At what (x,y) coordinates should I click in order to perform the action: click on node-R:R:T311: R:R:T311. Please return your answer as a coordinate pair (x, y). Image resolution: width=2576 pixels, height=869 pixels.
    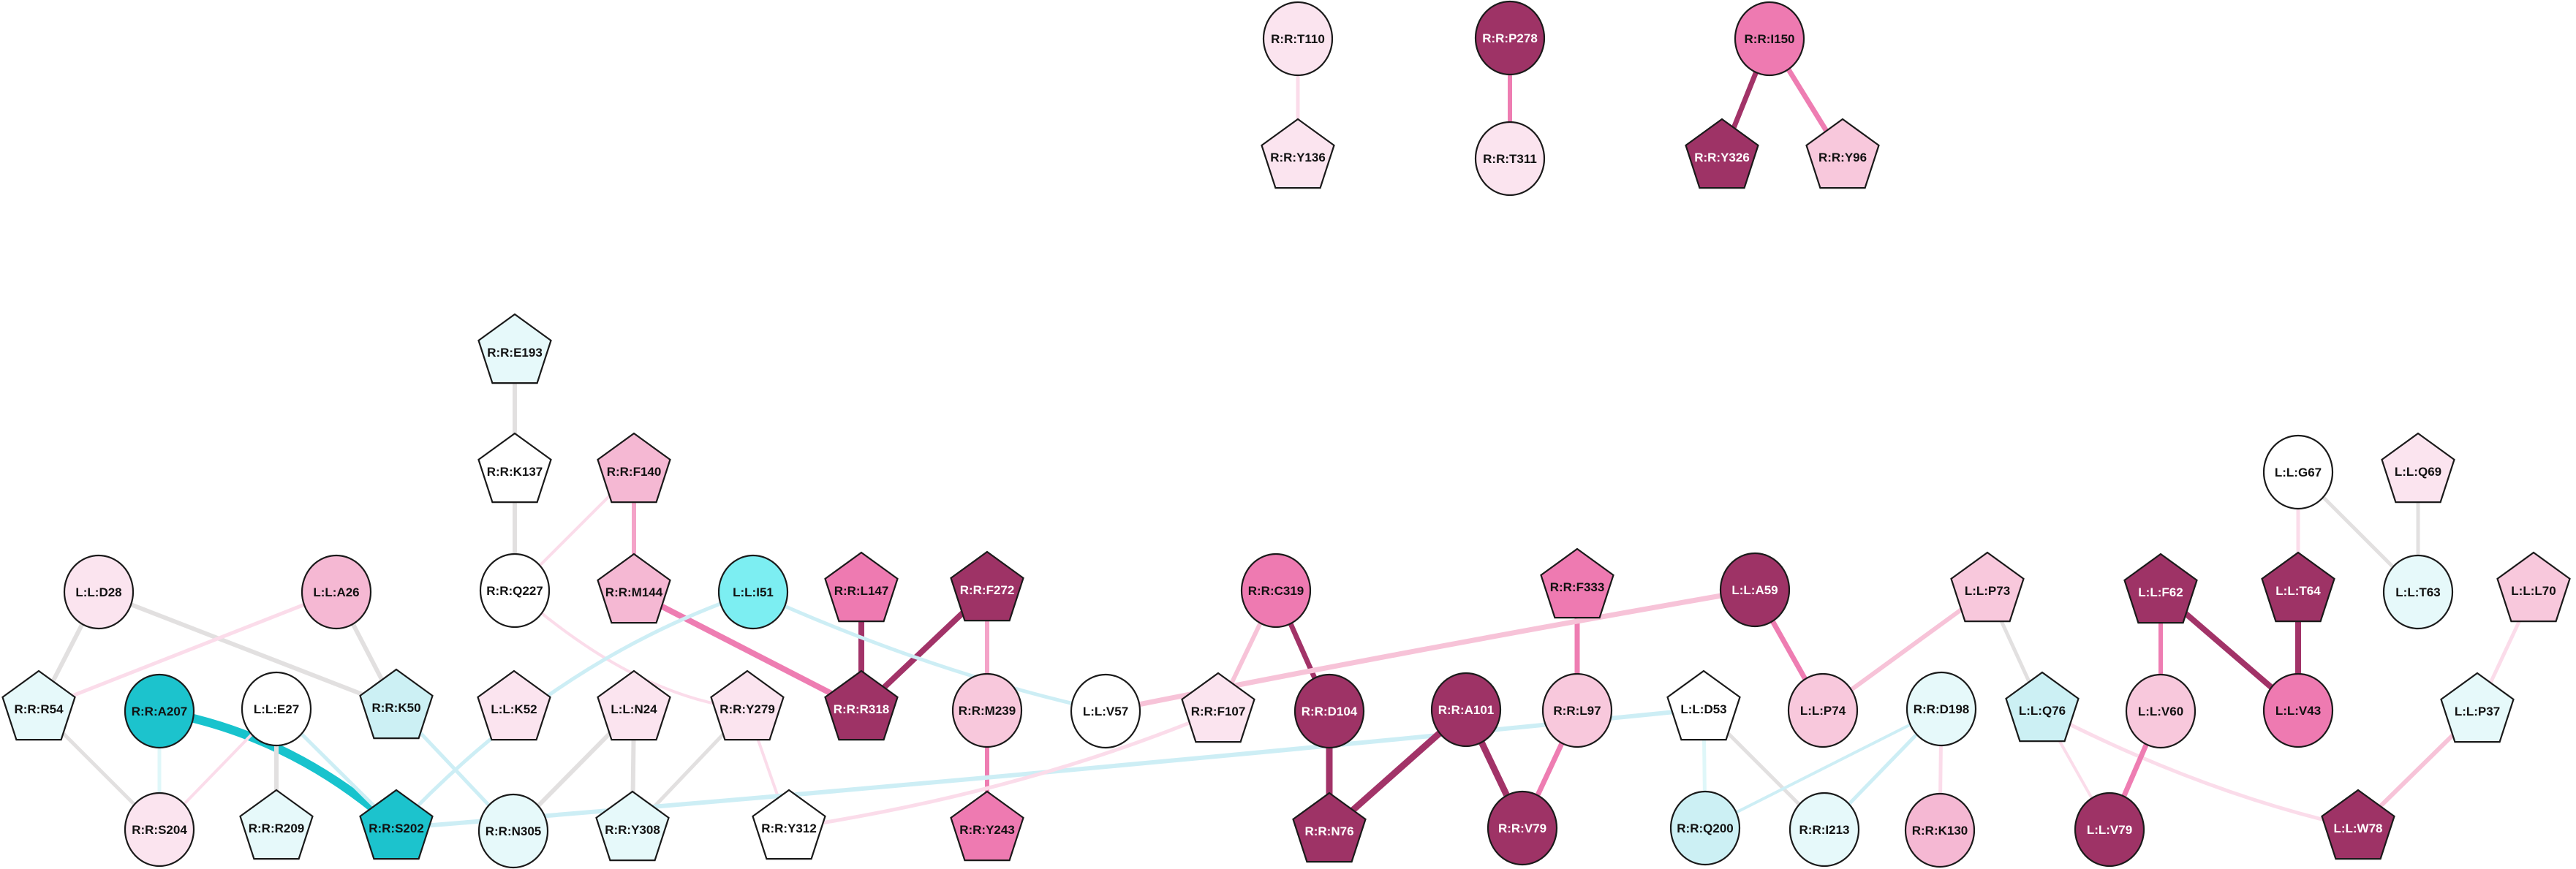
    Looking at the image, I should click on (1510, 159).